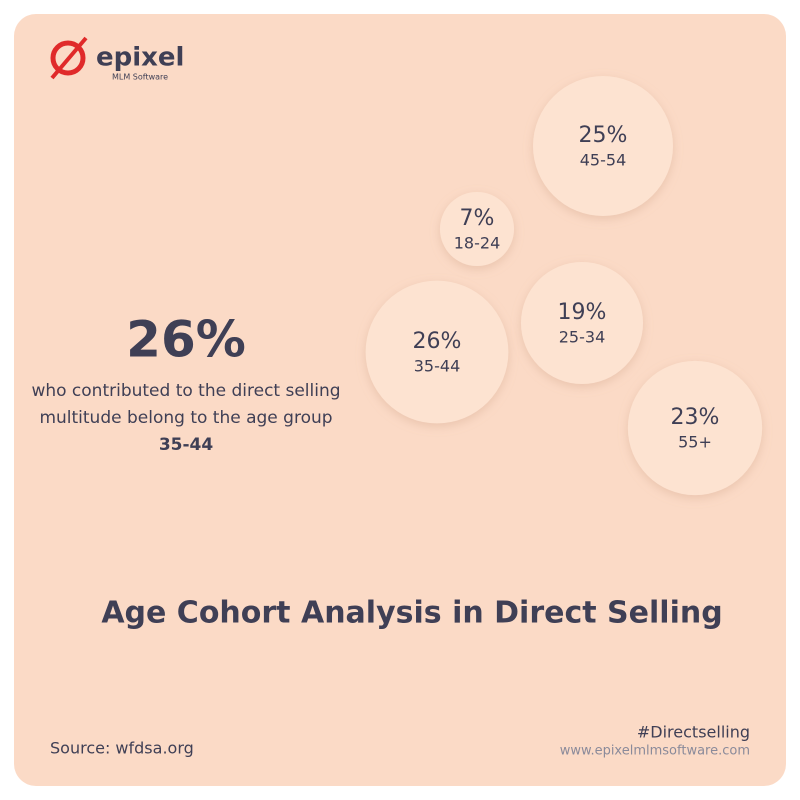 The width and height of the screenshot is (800, 800). I want to click on bubble-value-label: 23%, so click(695, 417).